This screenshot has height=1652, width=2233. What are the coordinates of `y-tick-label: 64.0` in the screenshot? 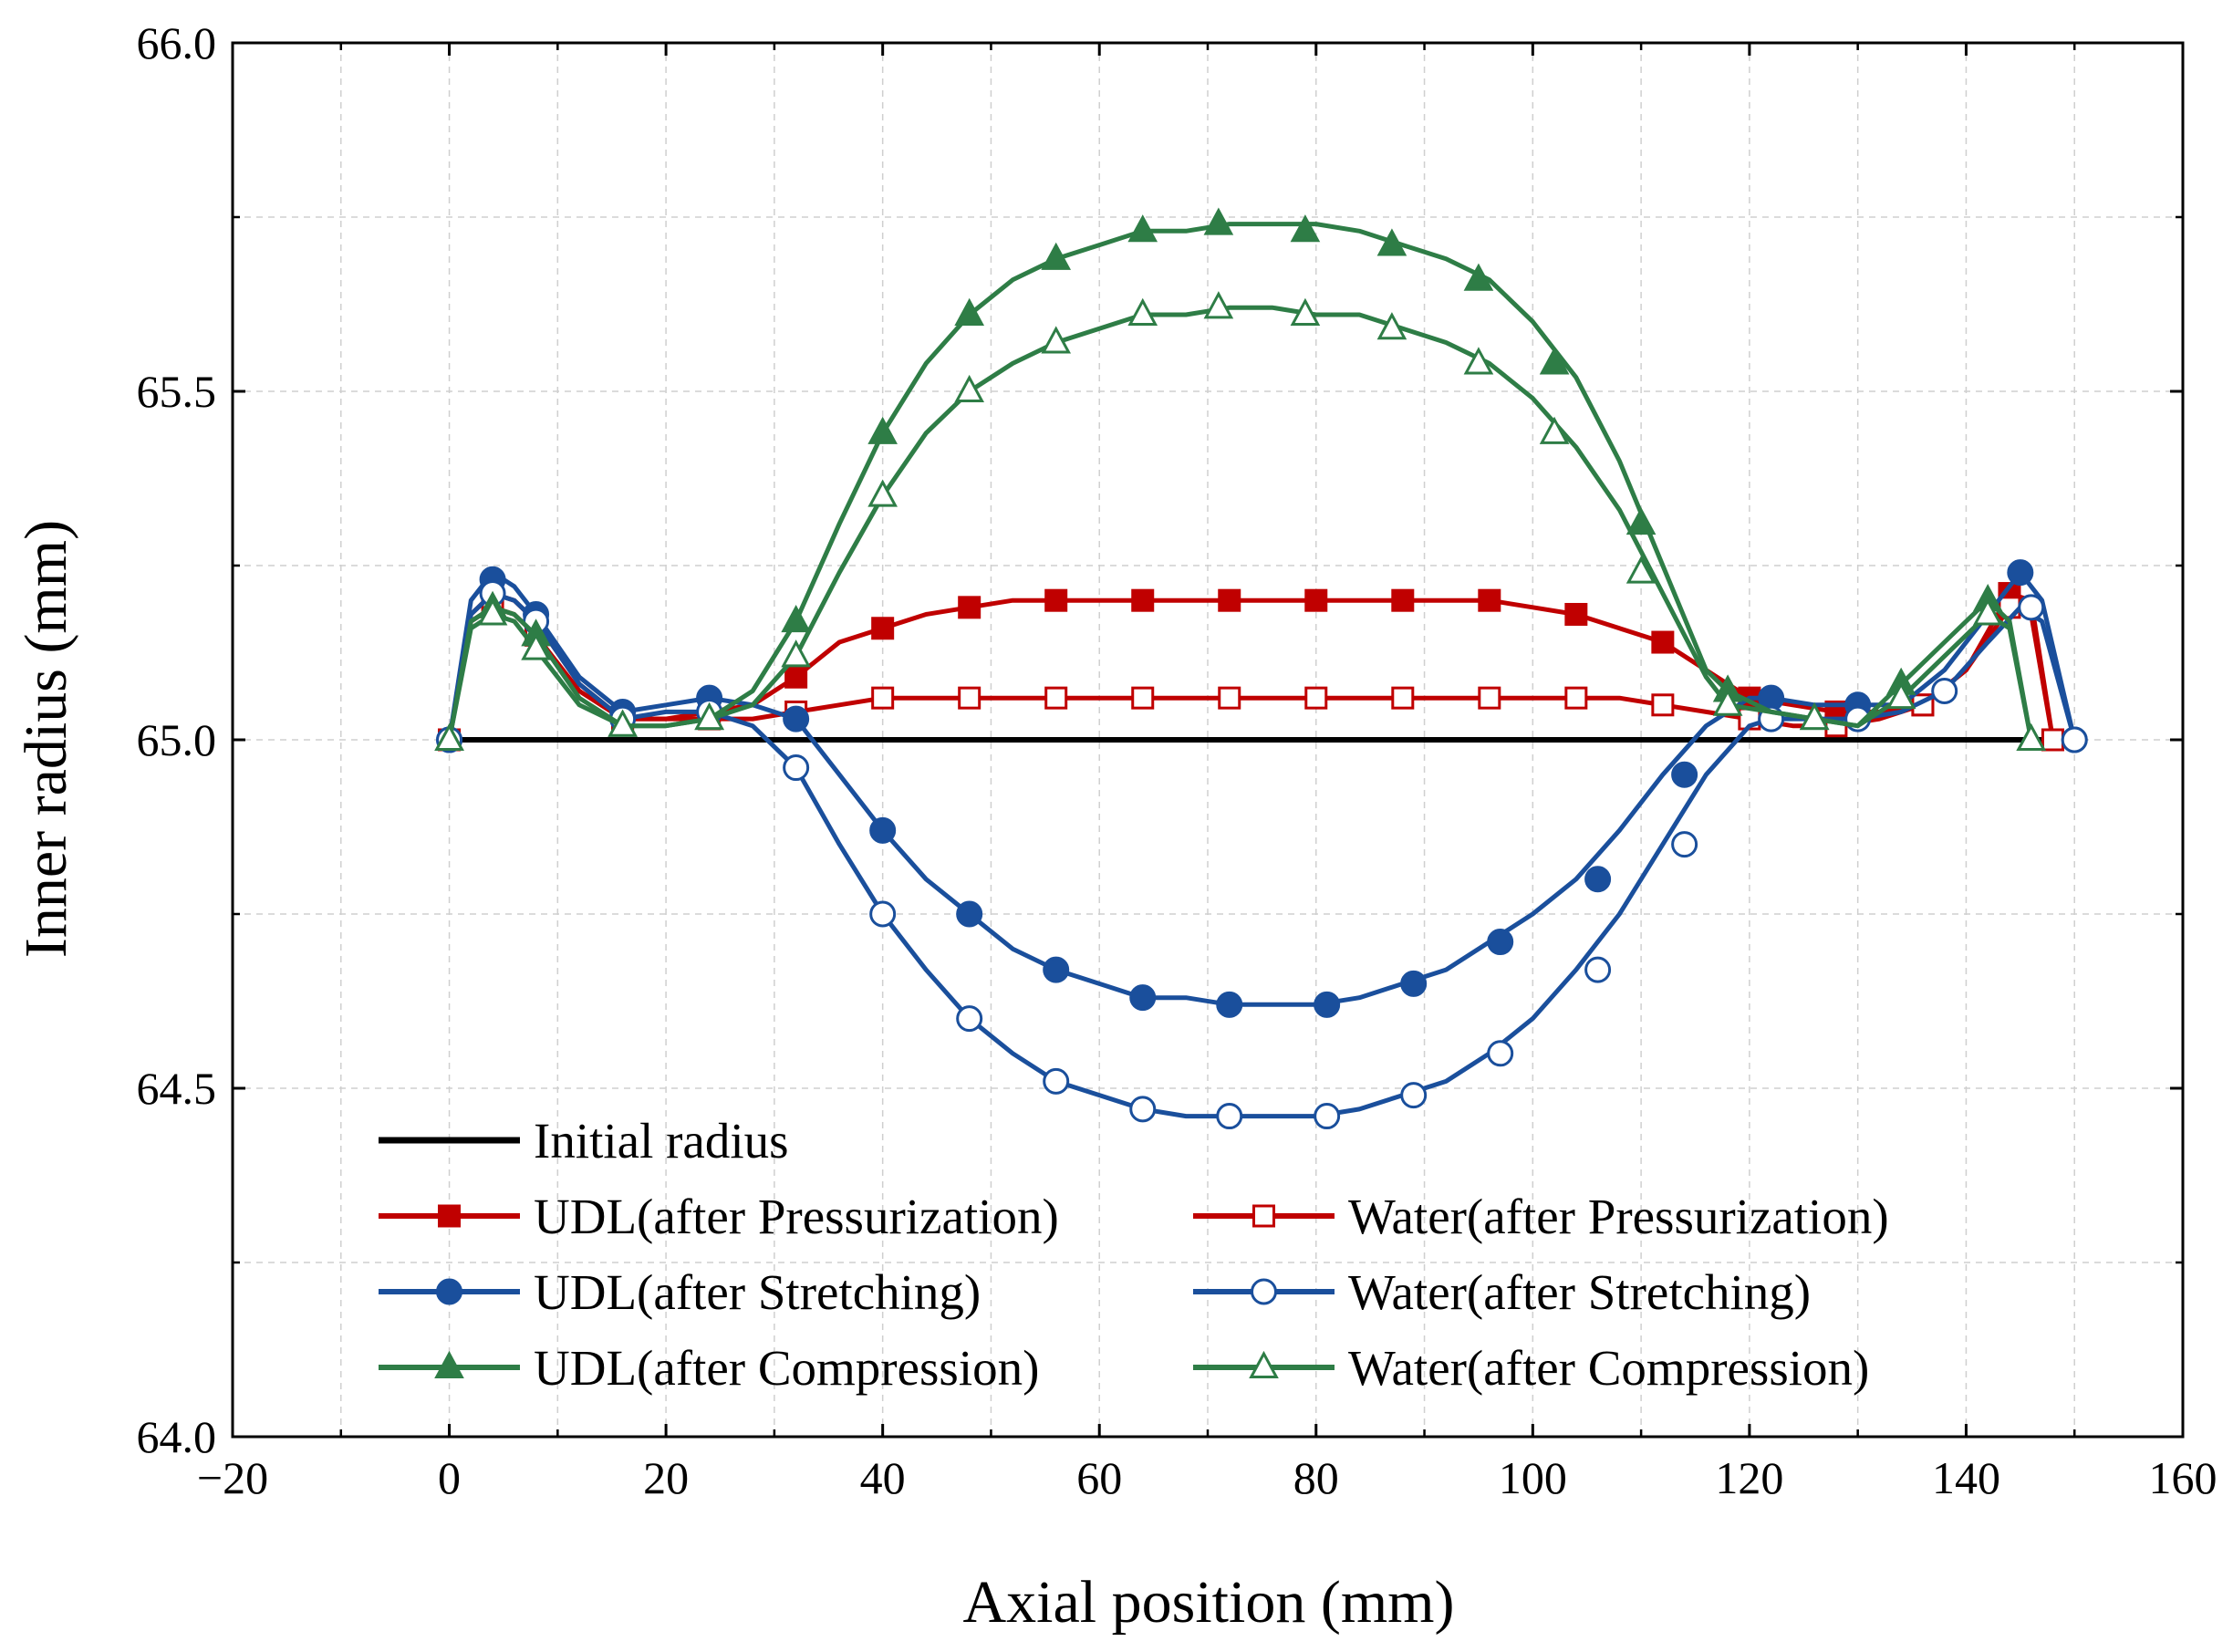 It's located at (177, 1437).